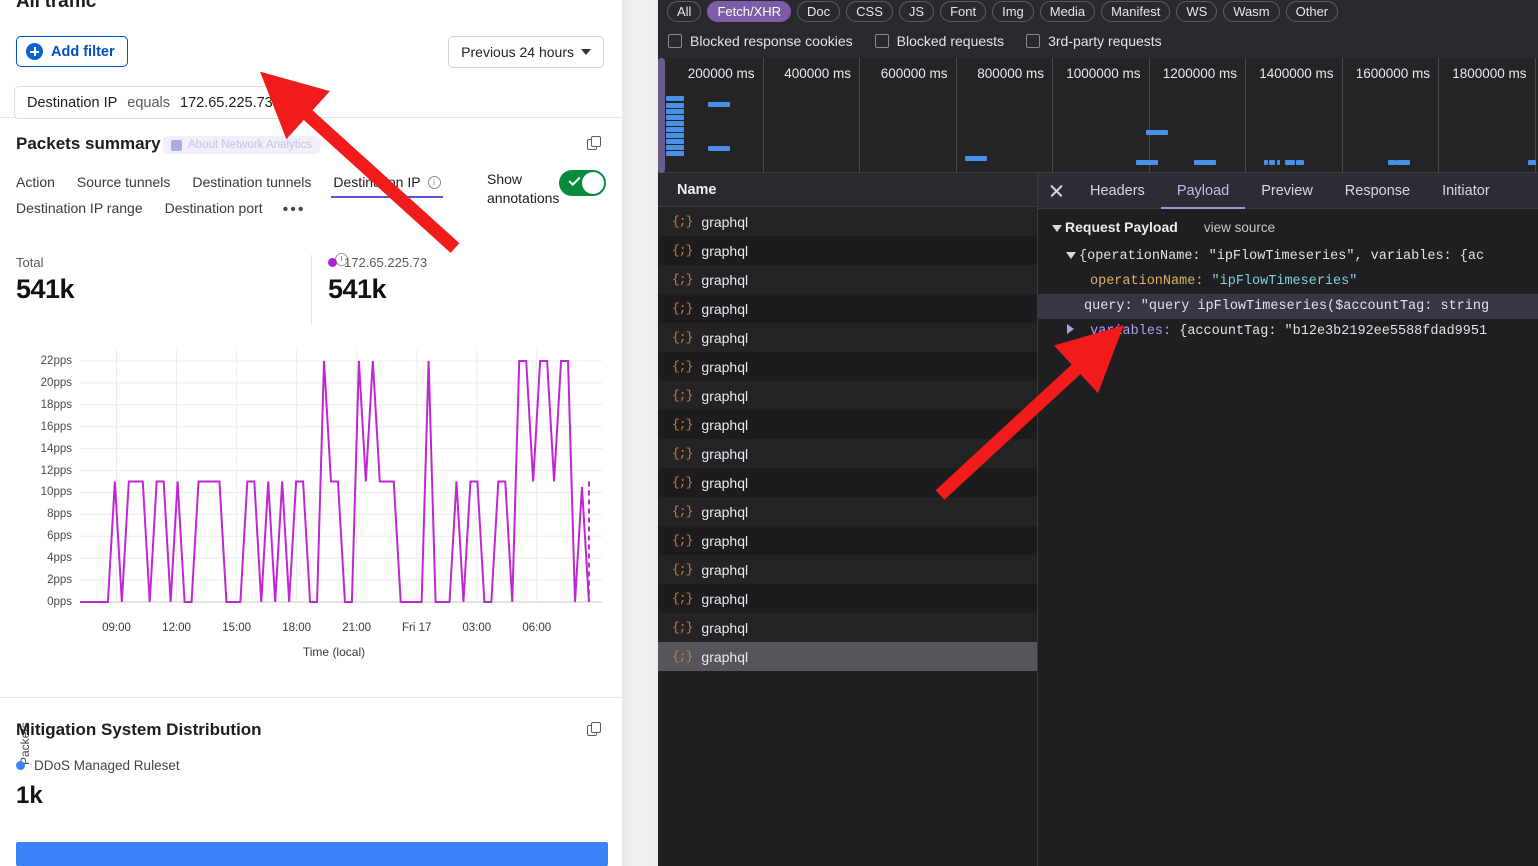  Describe the element at coordinates (1284, 281) in the screenshot. I see `payload-operation-name-value: "ipFlowTimeseries"` at that location.